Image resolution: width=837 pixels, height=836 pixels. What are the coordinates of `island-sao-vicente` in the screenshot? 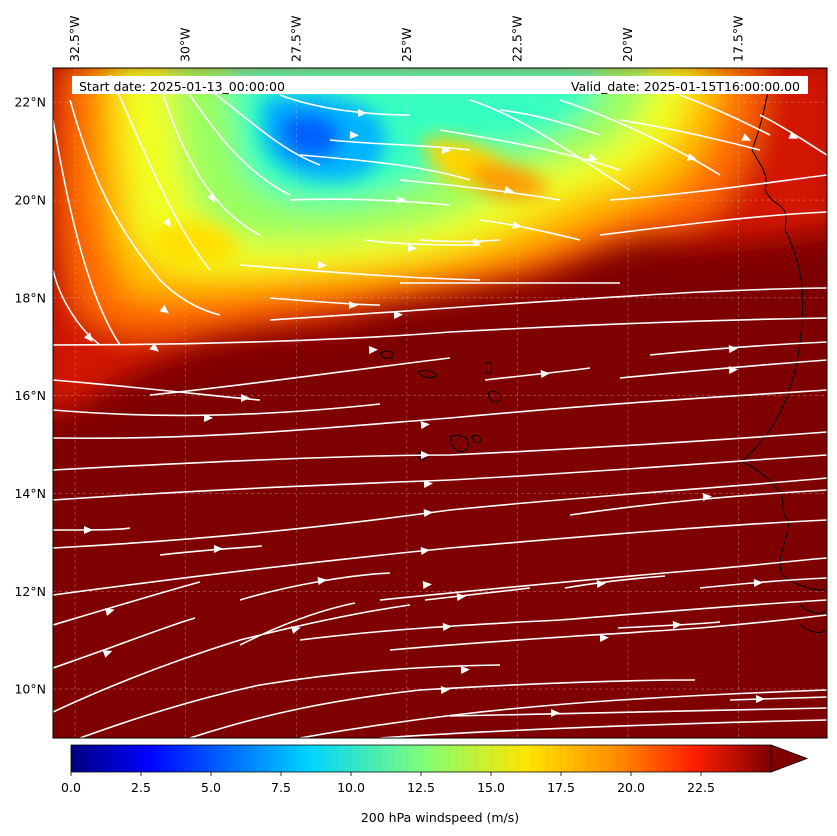 It's located at (427, 374).